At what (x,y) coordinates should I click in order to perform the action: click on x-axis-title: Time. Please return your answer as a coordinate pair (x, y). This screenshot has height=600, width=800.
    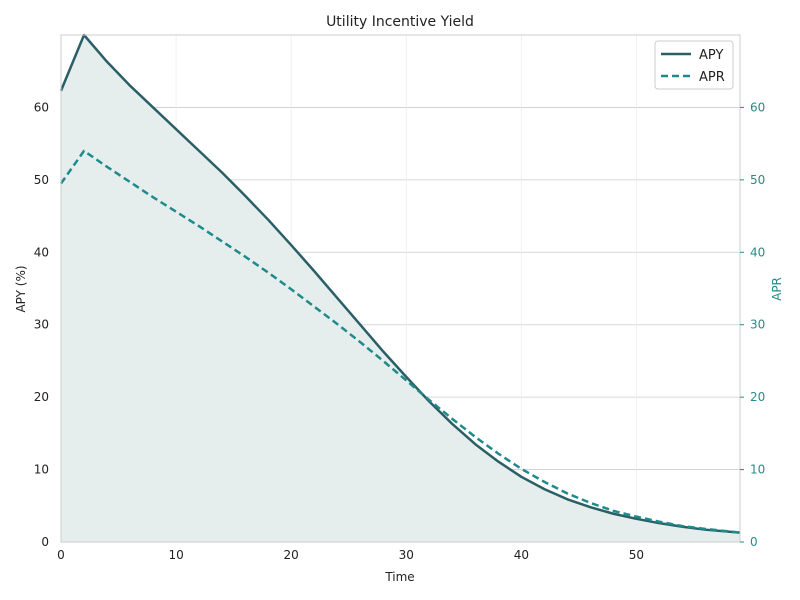
    Looking at the image, I should click on (399, 577).